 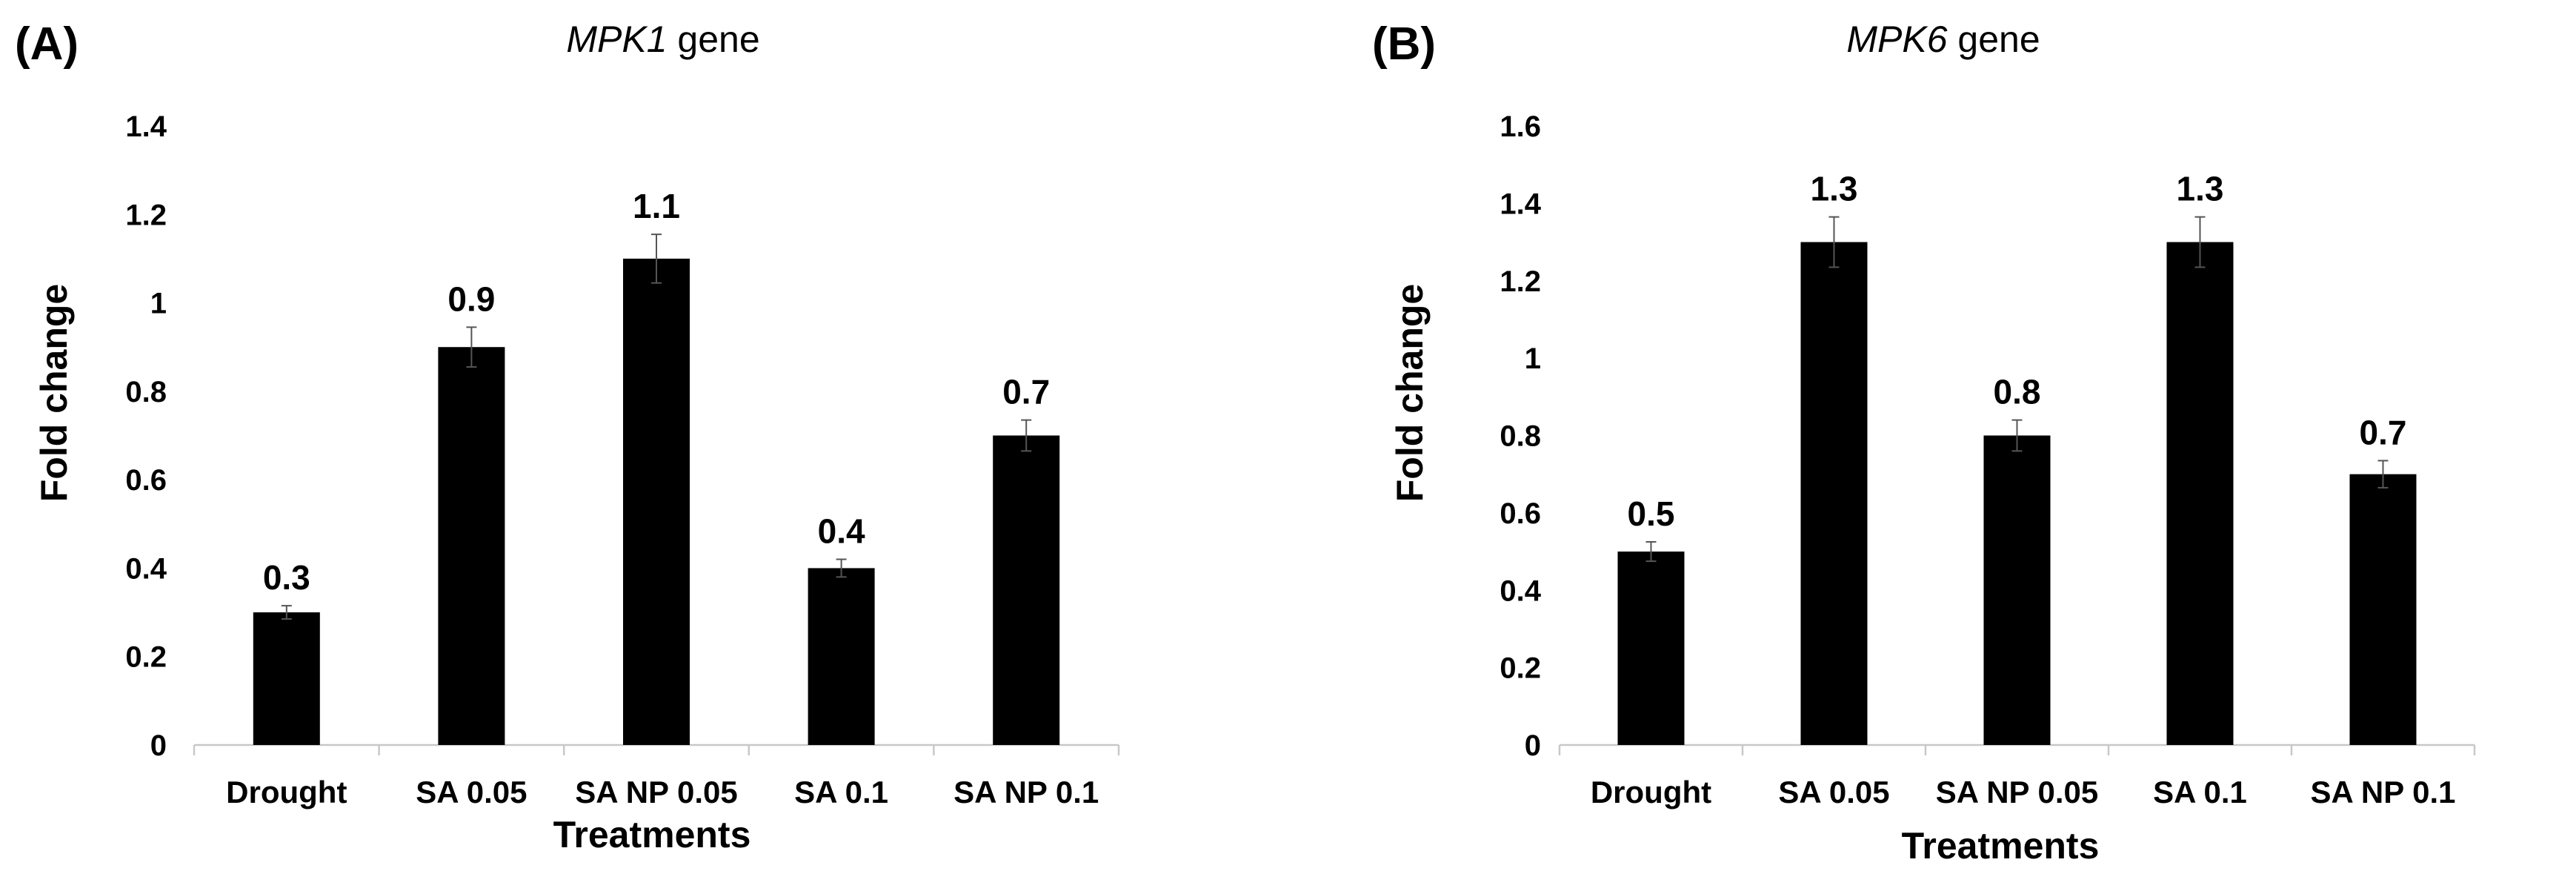 I want to click on data-label: 1.1, so click(x=656, y=206).